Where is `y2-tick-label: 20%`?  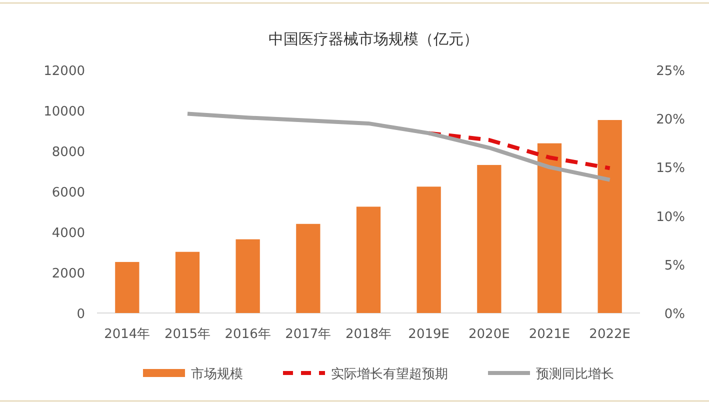 y2-tick-label: 20% is located at coordinates (670, 120).